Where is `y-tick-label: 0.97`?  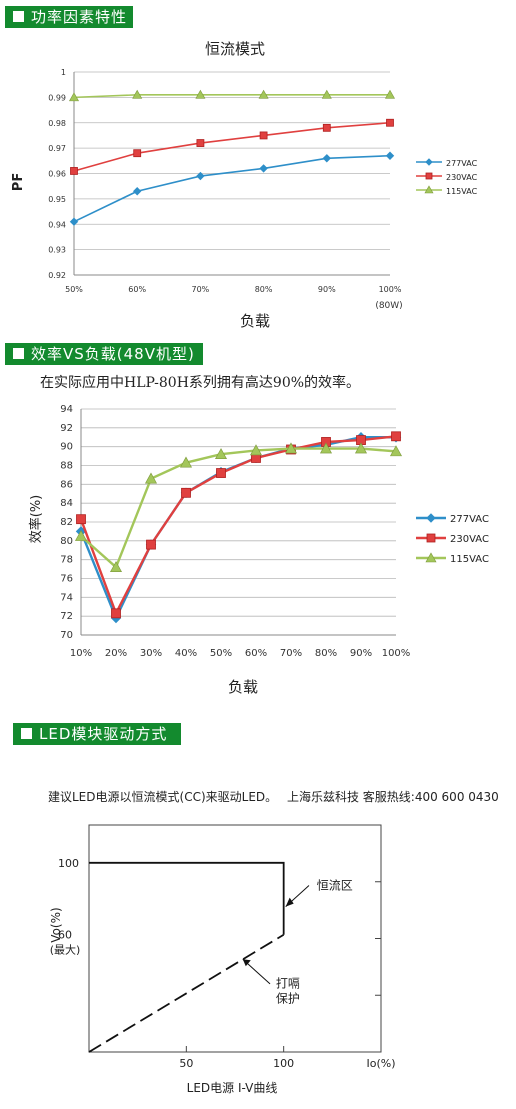
y-tick-label: 0.97 is located at coordinates (57, 148).